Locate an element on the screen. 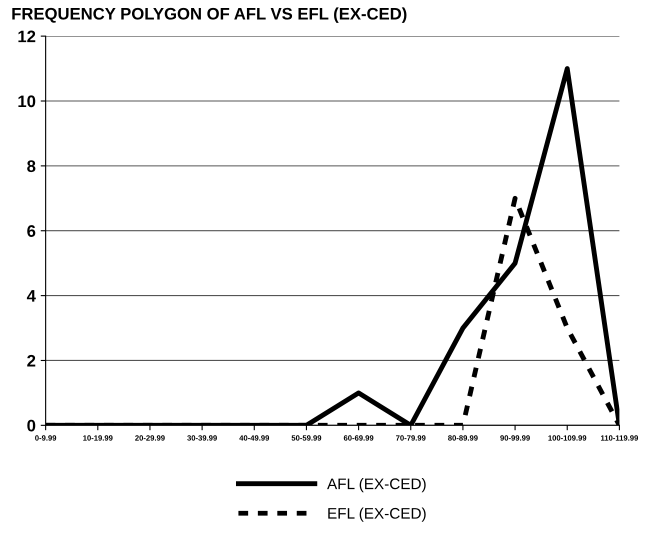 This screenshot has width=652, height=556. y-tick-label: 4 is located at coordinates (31, 296).